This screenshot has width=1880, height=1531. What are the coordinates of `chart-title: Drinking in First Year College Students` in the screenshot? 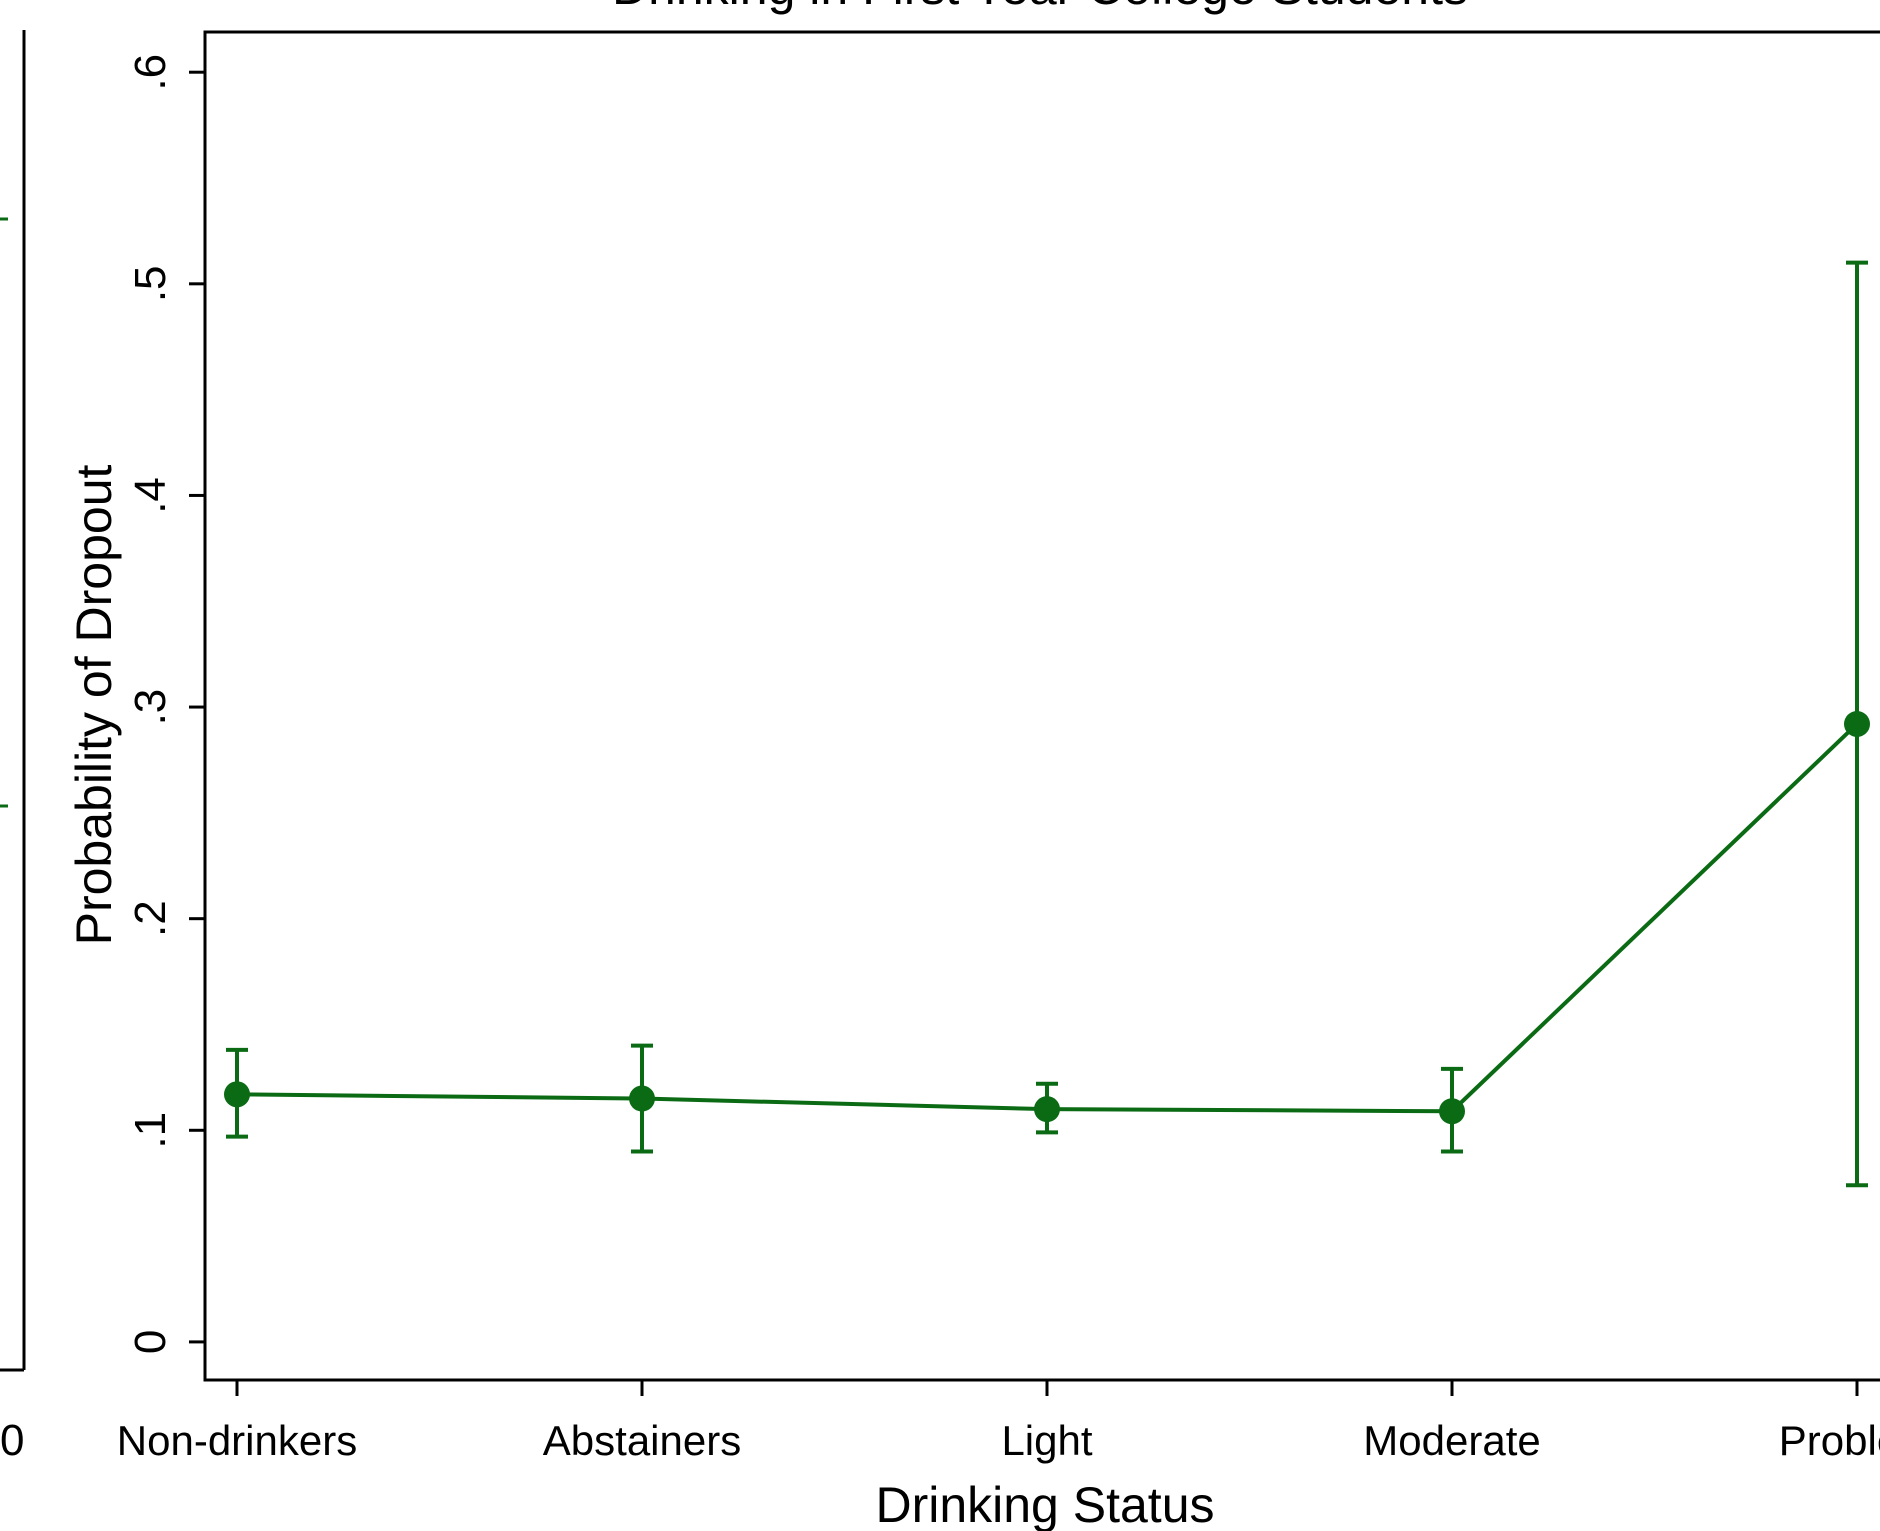 It's located at (1040, 7).